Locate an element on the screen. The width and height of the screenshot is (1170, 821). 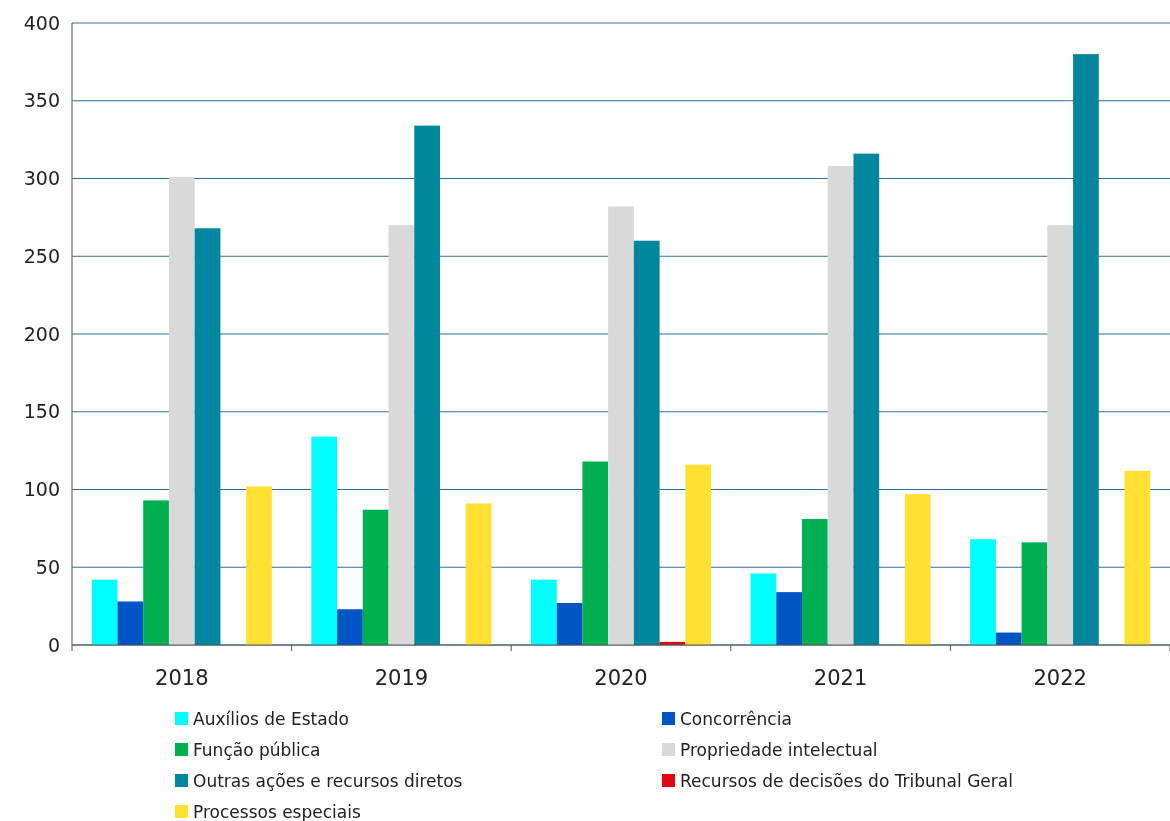
x-tick-label: 2019 is located at coordinates (401, 678).